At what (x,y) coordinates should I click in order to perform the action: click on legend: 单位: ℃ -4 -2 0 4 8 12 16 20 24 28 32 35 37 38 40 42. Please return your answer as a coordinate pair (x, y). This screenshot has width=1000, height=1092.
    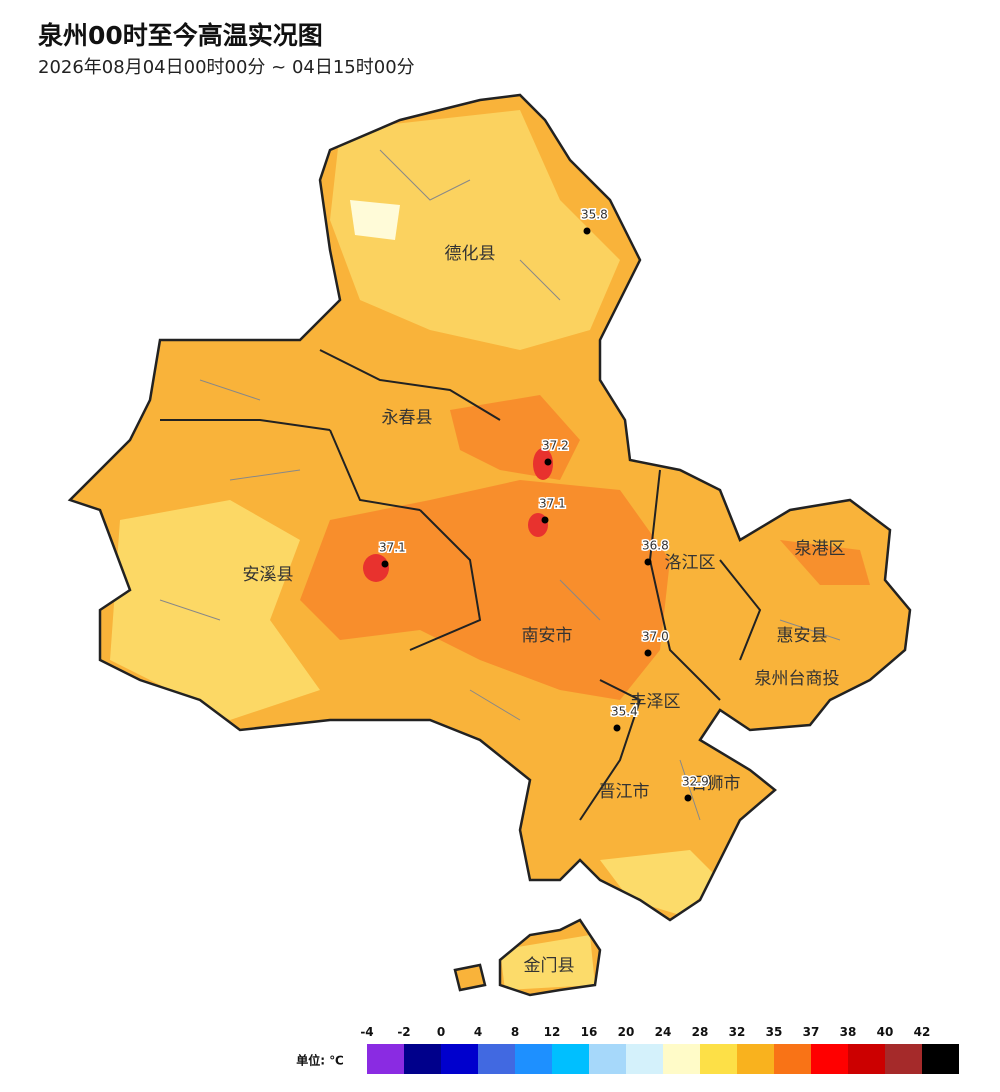
    Looking at the image, I should click on (627, 1049).